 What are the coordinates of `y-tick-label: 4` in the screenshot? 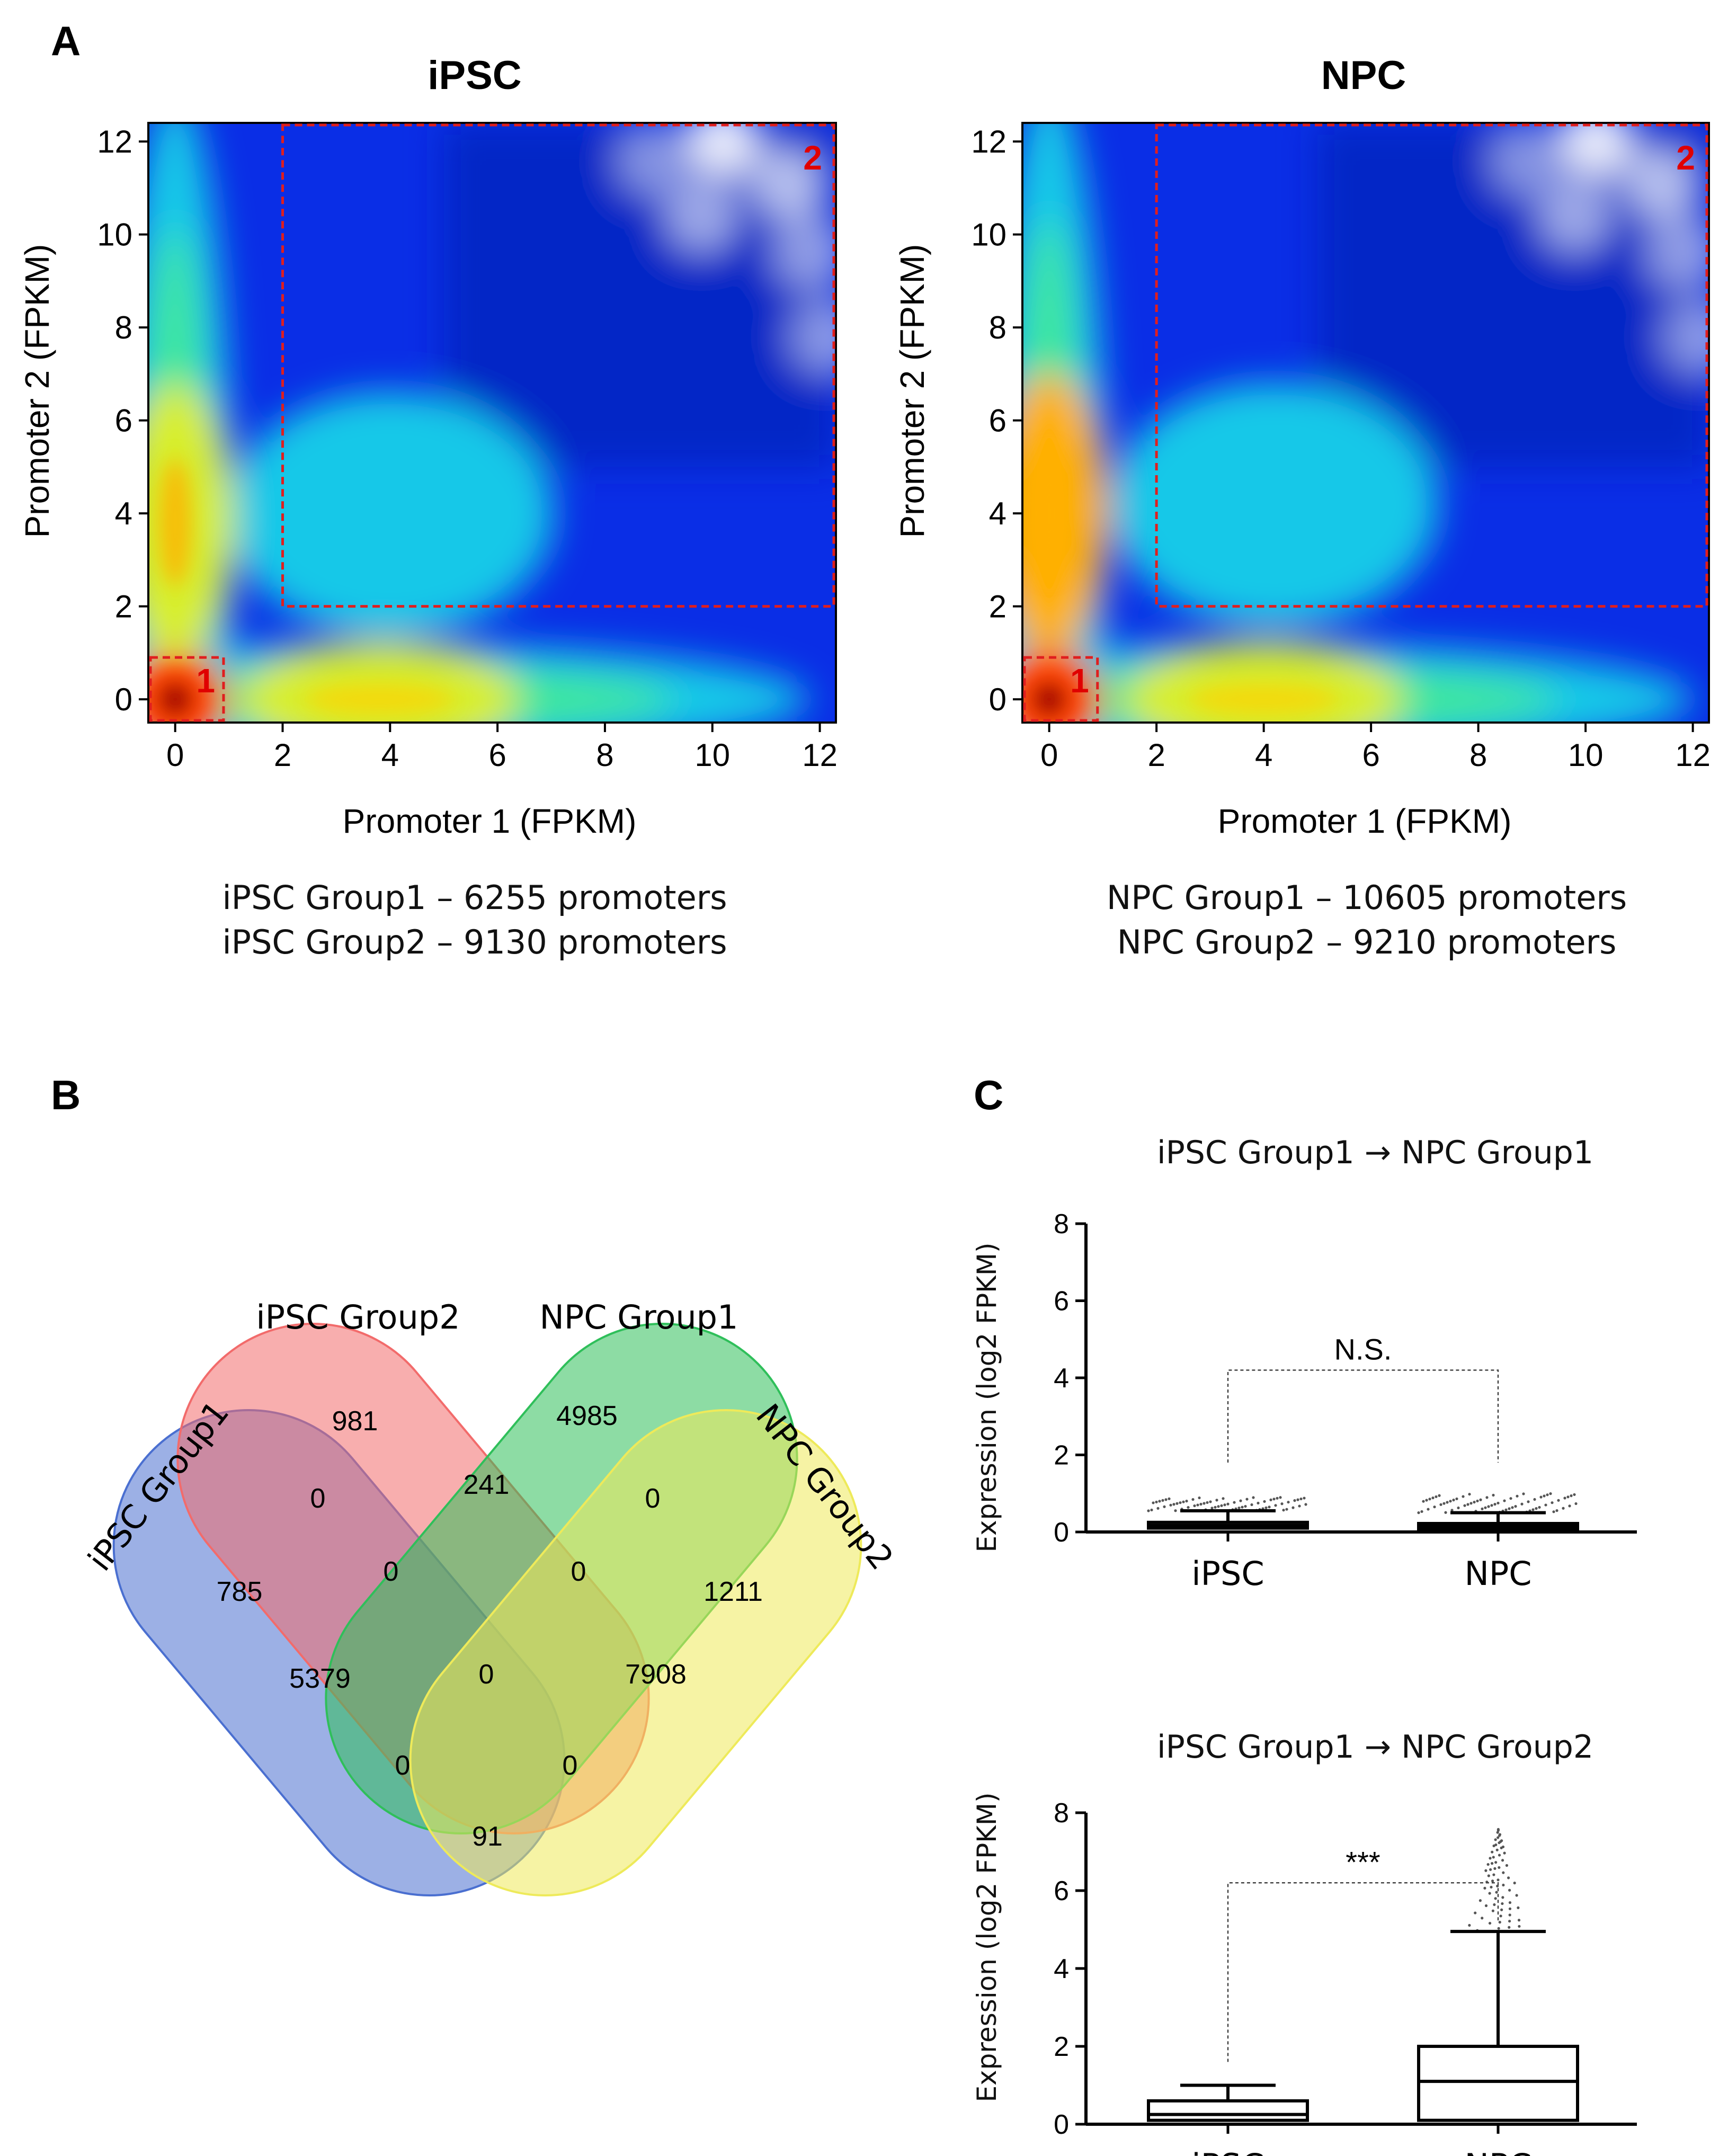 It's located at (123, 513).